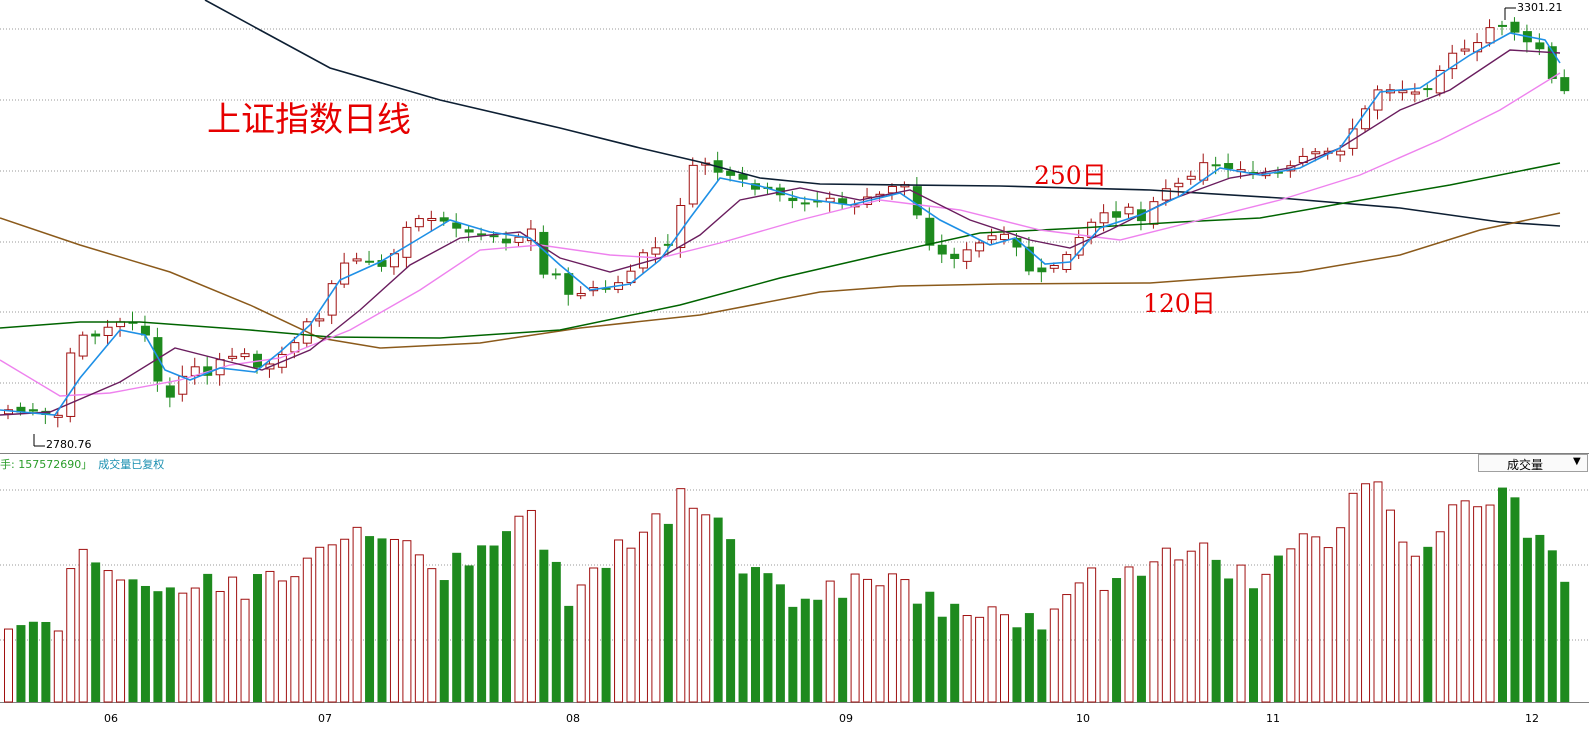 This screenshot has height=729, width=1589. Describe the element at coordinates (50, 464) in the screenshot. I see `volume-value: 157572690` at that location.